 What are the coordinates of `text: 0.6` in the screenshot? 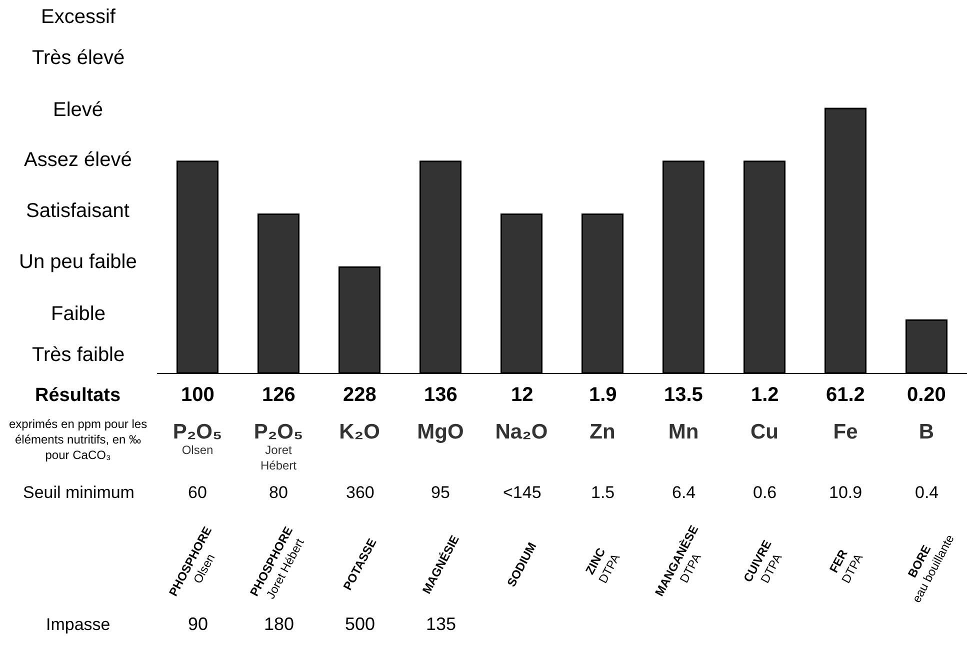 It's located at (765, 492).